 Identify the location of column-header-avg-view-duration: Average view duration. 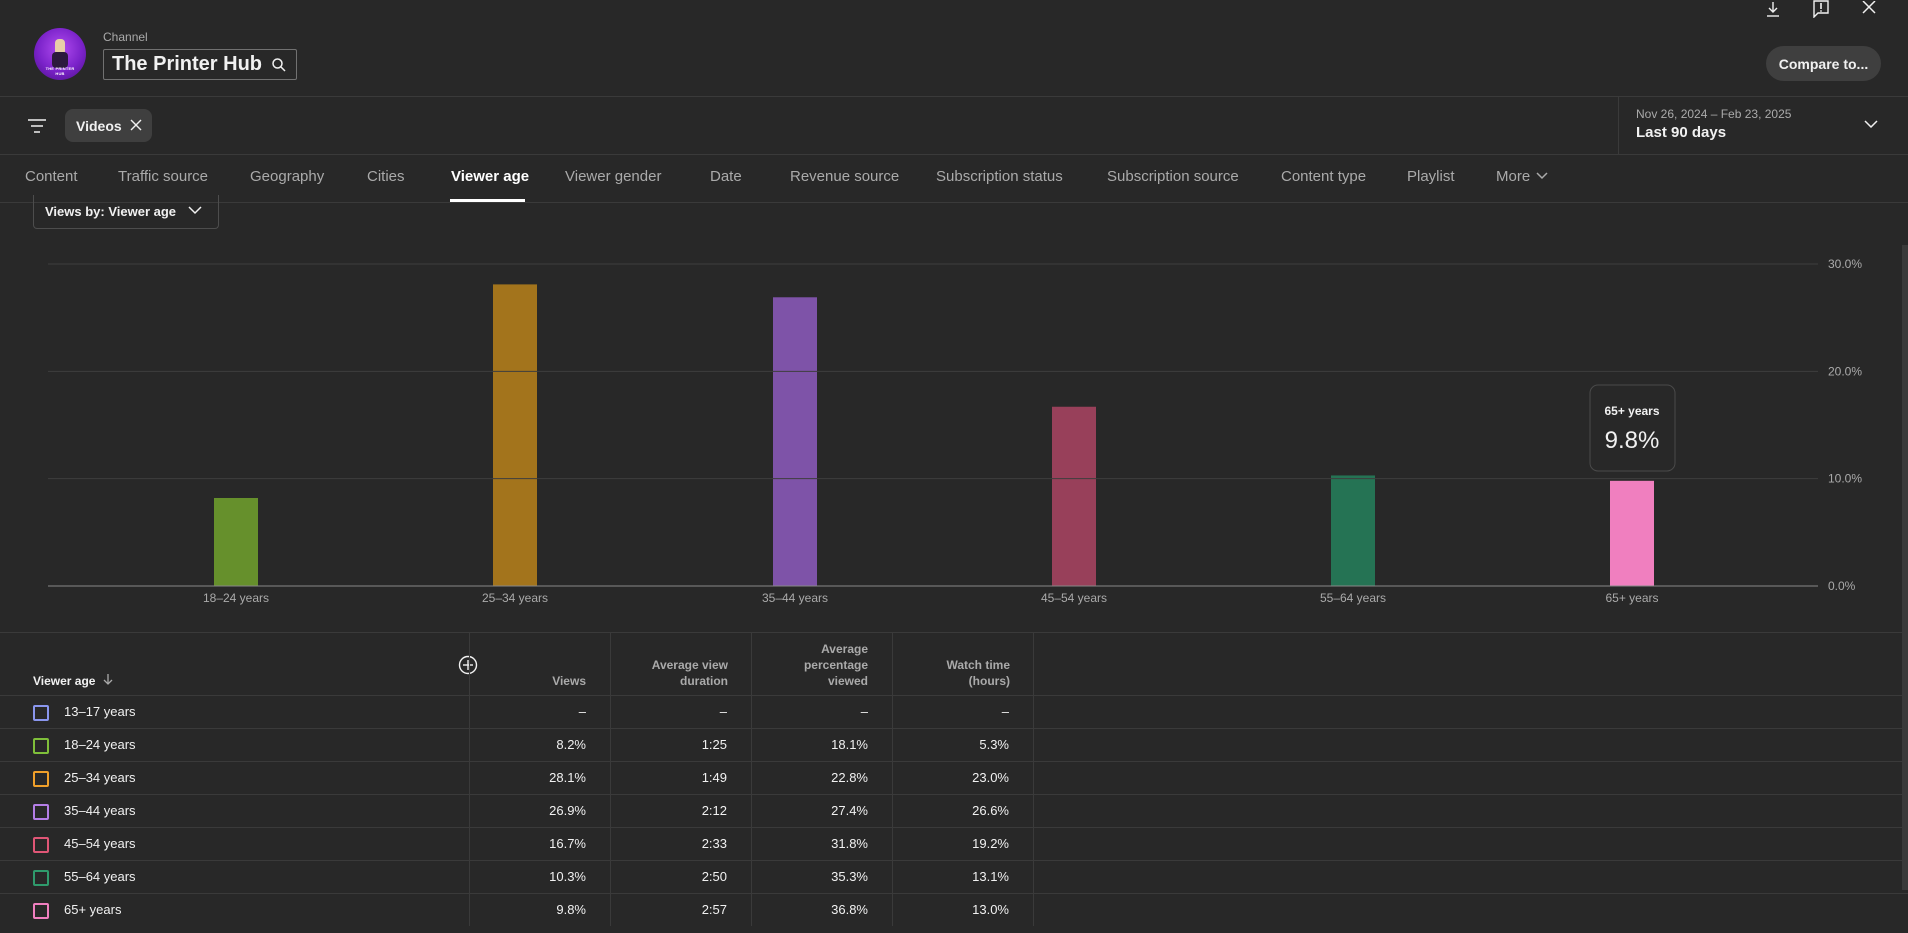
(689, 673).